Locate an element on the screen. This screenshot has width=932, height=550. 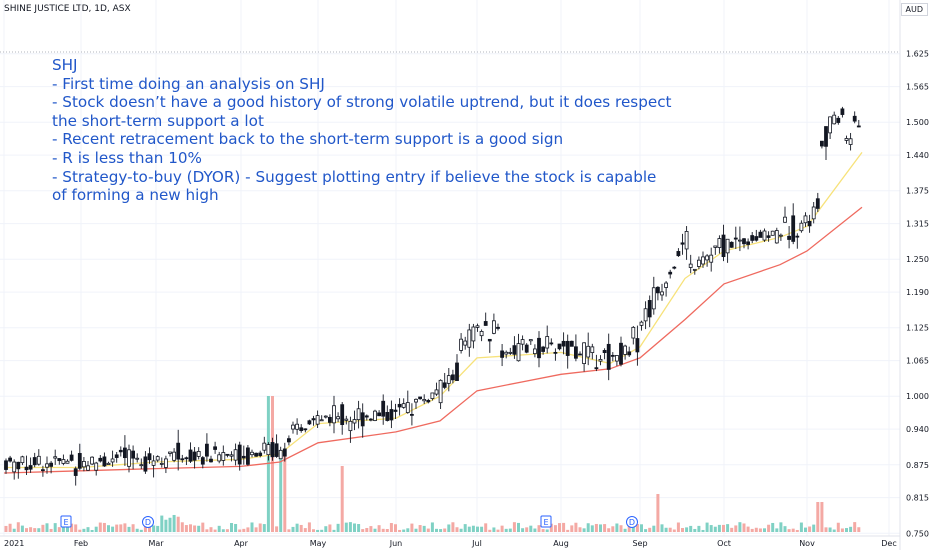
event-label: D is located at coordinates (632, 522).